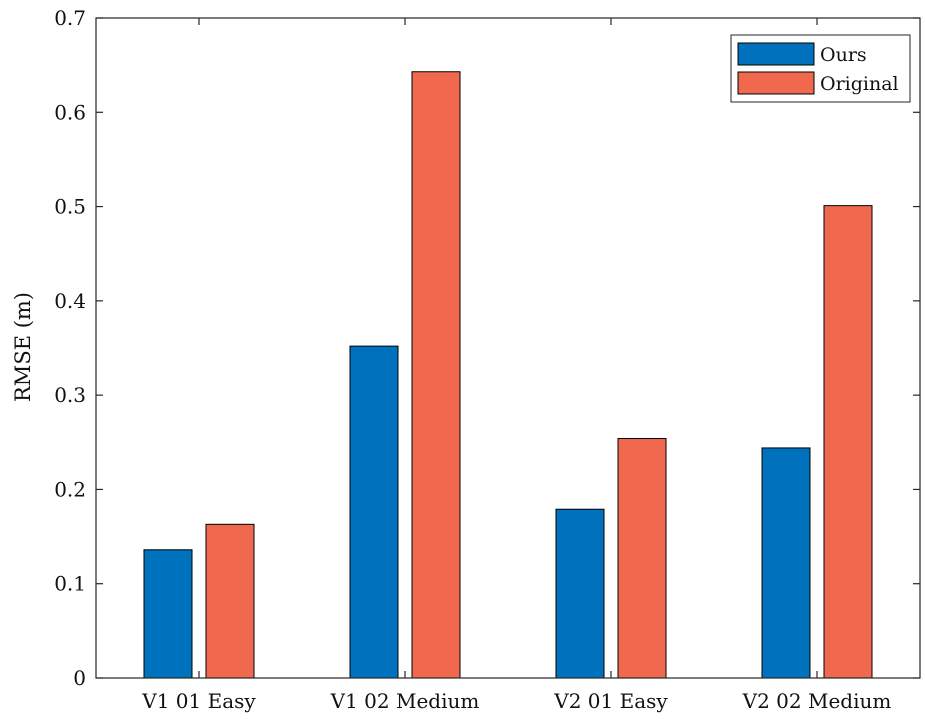 The image size is (925, 720). What do you see at coordinates (70, 112) in the screenshot?
I see `y-tick-label: 0.6` at bounding box center [70, 112].